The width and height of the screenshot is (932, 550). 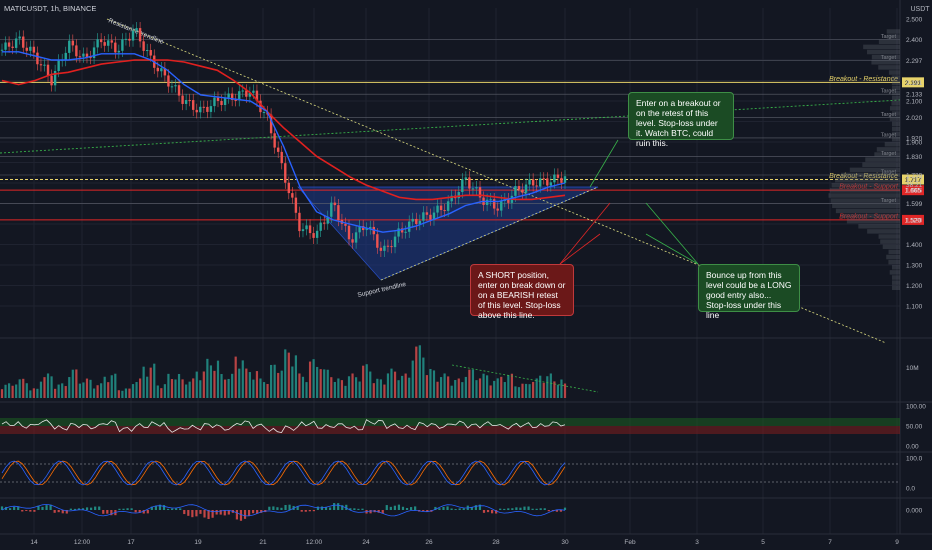 I want to click on x-tick-10: Feb, so click(x=630, y=542).